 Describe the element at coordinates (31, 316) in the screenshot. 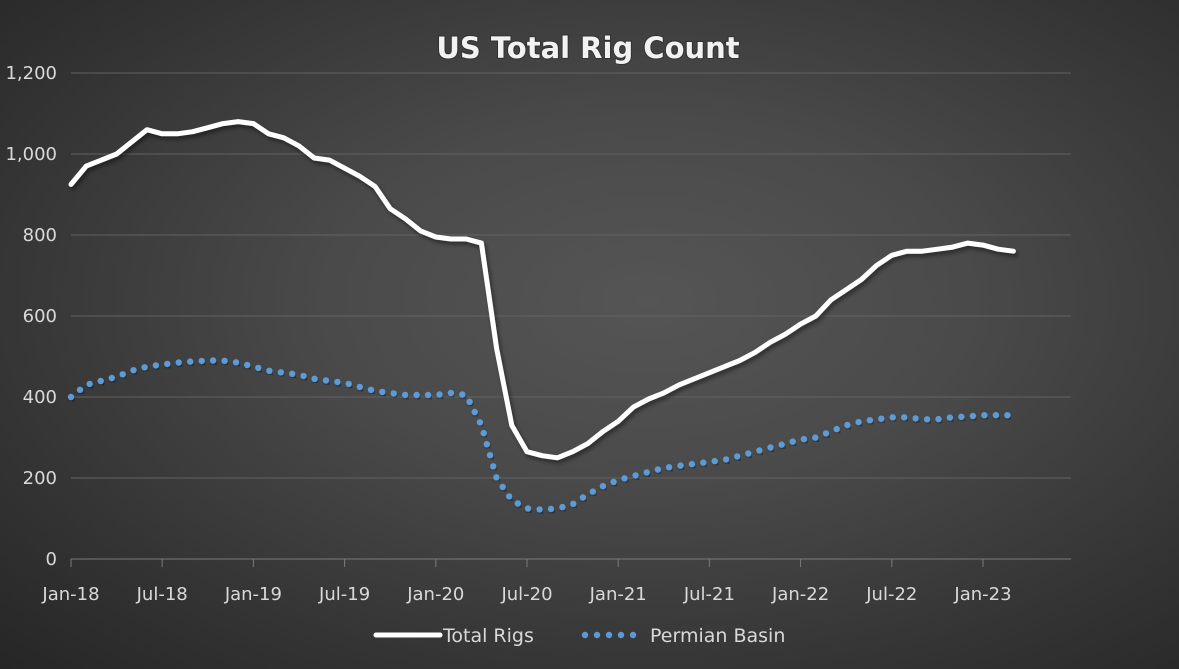

I see `y-axis-ticks: 0 200 400 600 800 1,000 1,200` at that location.